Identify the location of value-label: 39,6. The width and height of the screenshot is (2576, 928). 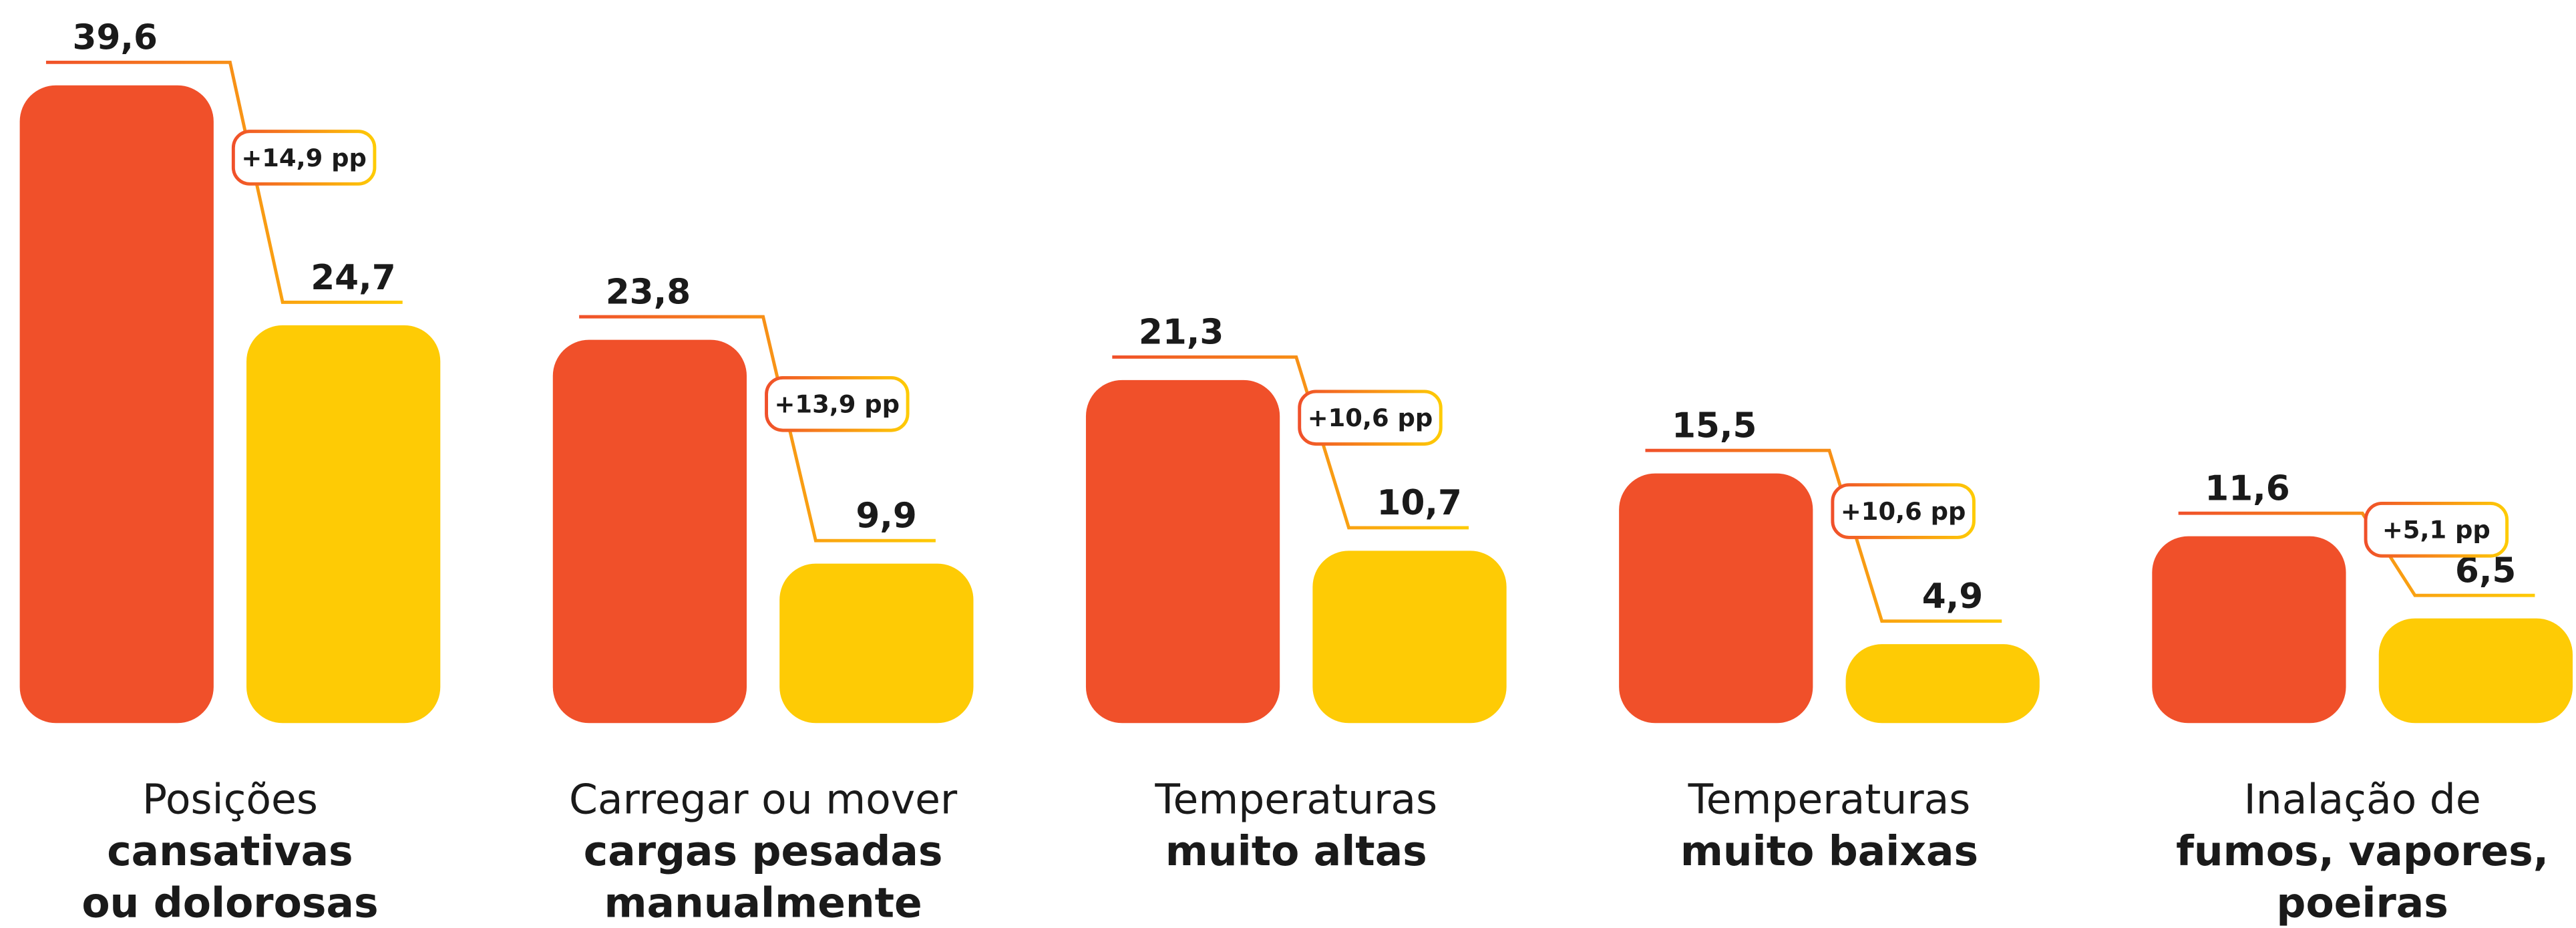
(115, 38).